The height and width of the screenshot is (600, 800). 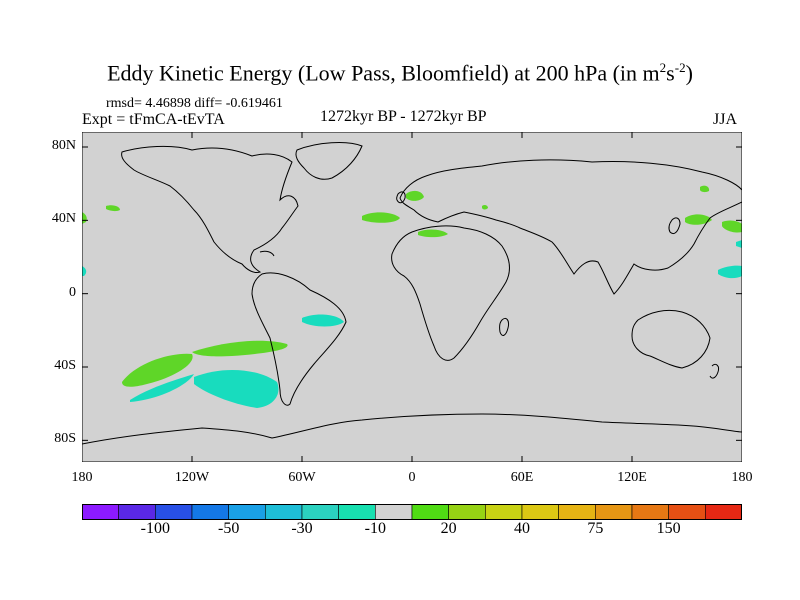 I want to click on experiment-label: Expt = tFmCA-tEvTA, so click(x=153, y=119).